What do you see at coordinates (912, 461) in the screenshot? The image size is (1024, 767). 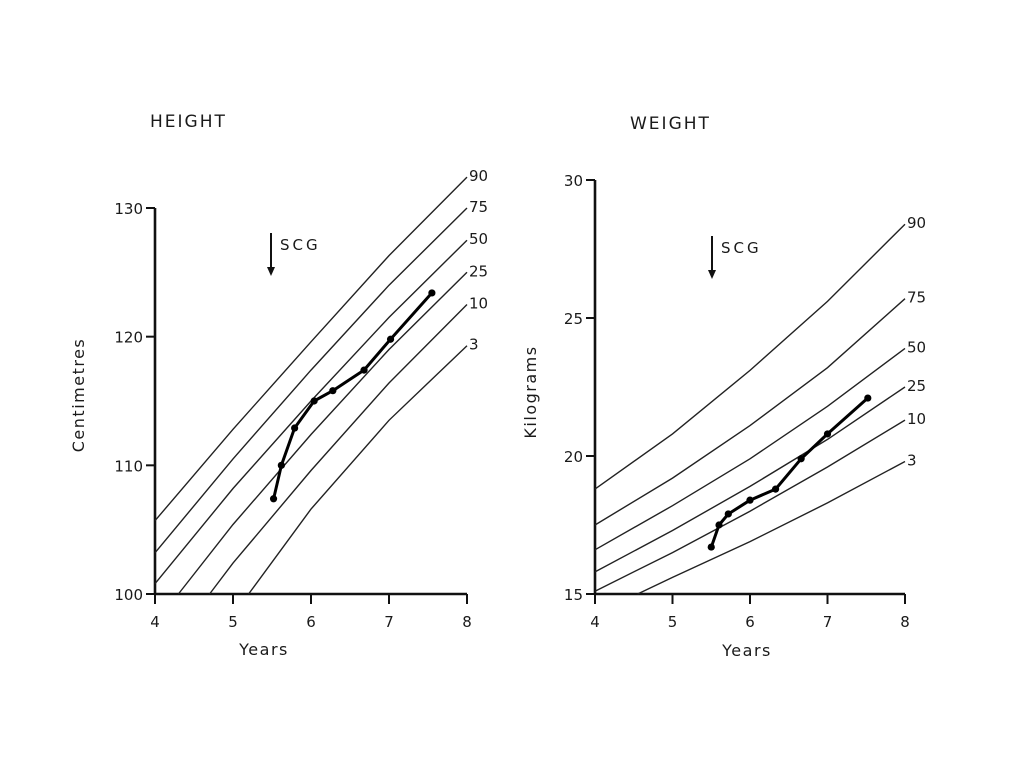 I see `weight-percentile-3-label: 3` at bounding box center [912, 461].